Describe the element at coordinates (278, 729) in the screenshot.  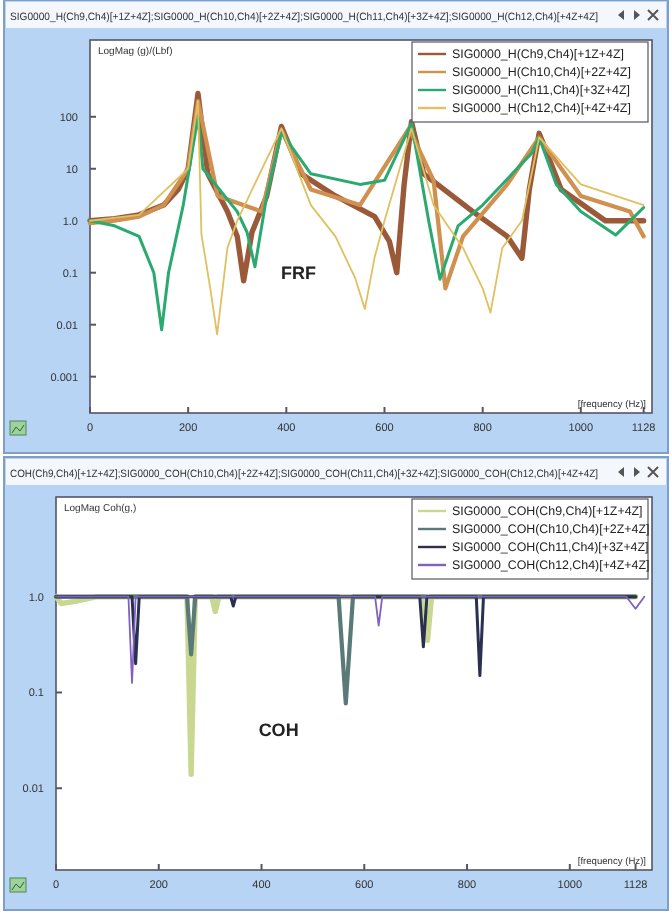
I see `annotation: COH` at that location.